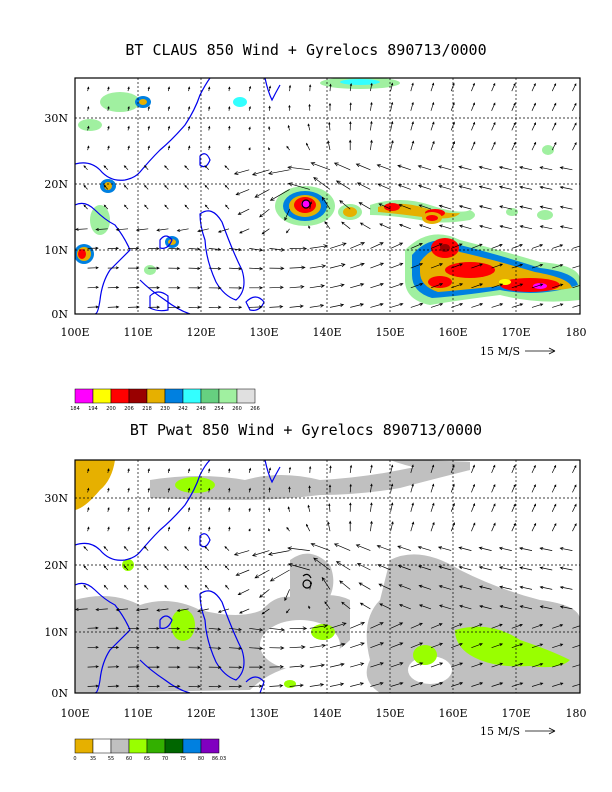 This screenshot has width=612, height=792. Describe the element at coordinates (307, 581) in the screenshot. I see `bottom-gyre-marker` at that location.